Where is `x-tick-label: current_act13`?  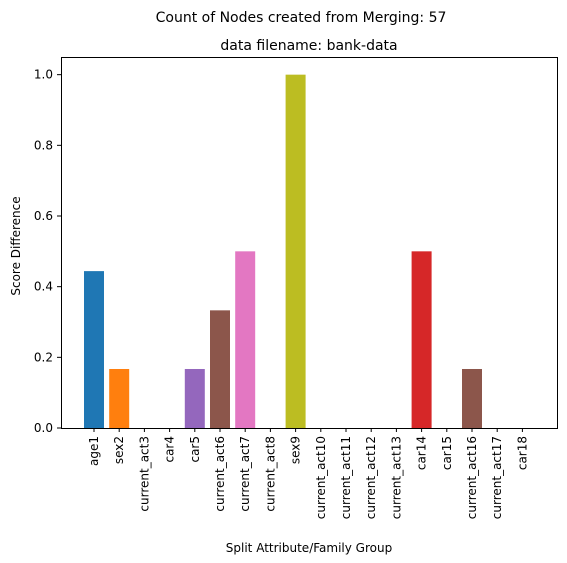 x-tick-label: current_act13 is located at coordinates (396, 477).